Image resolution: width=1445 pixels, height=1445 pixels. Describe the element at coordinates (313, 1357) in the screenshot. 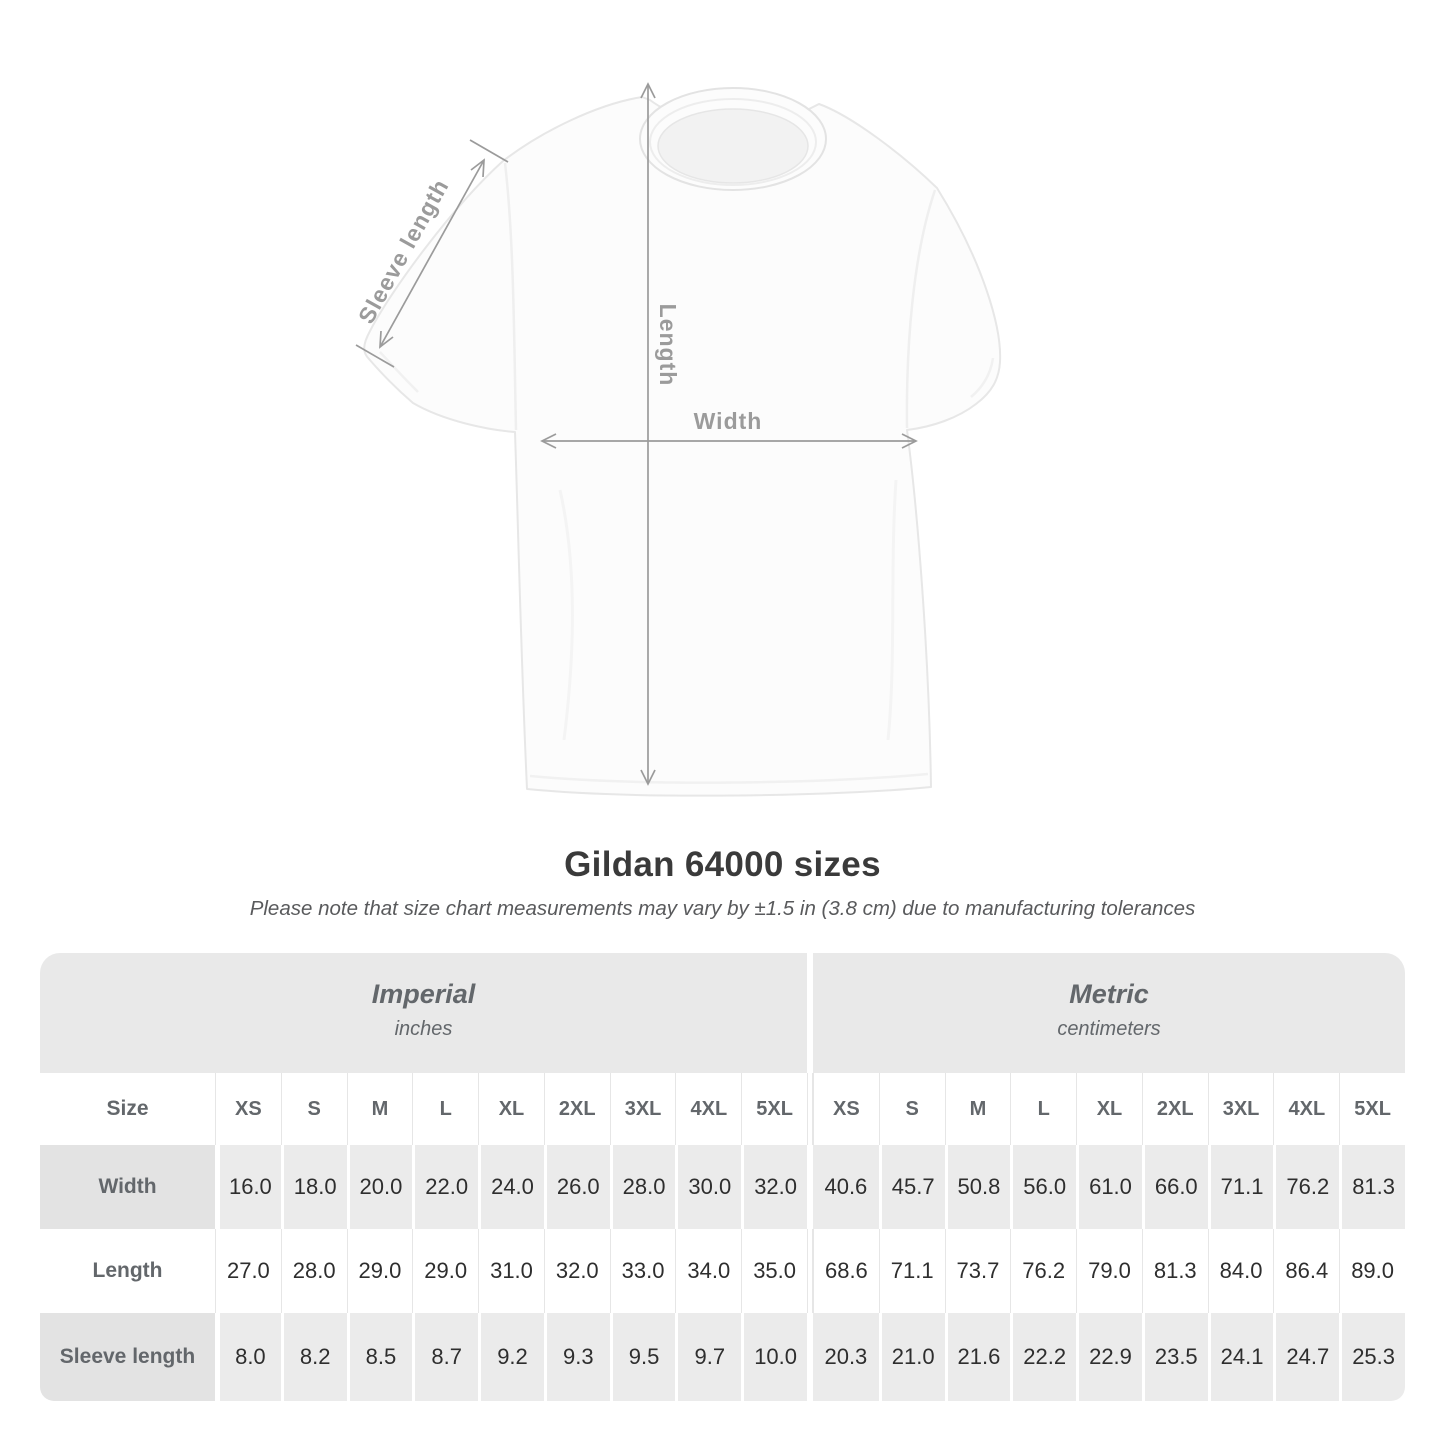

I see `value-cell: 8.2` at that location.